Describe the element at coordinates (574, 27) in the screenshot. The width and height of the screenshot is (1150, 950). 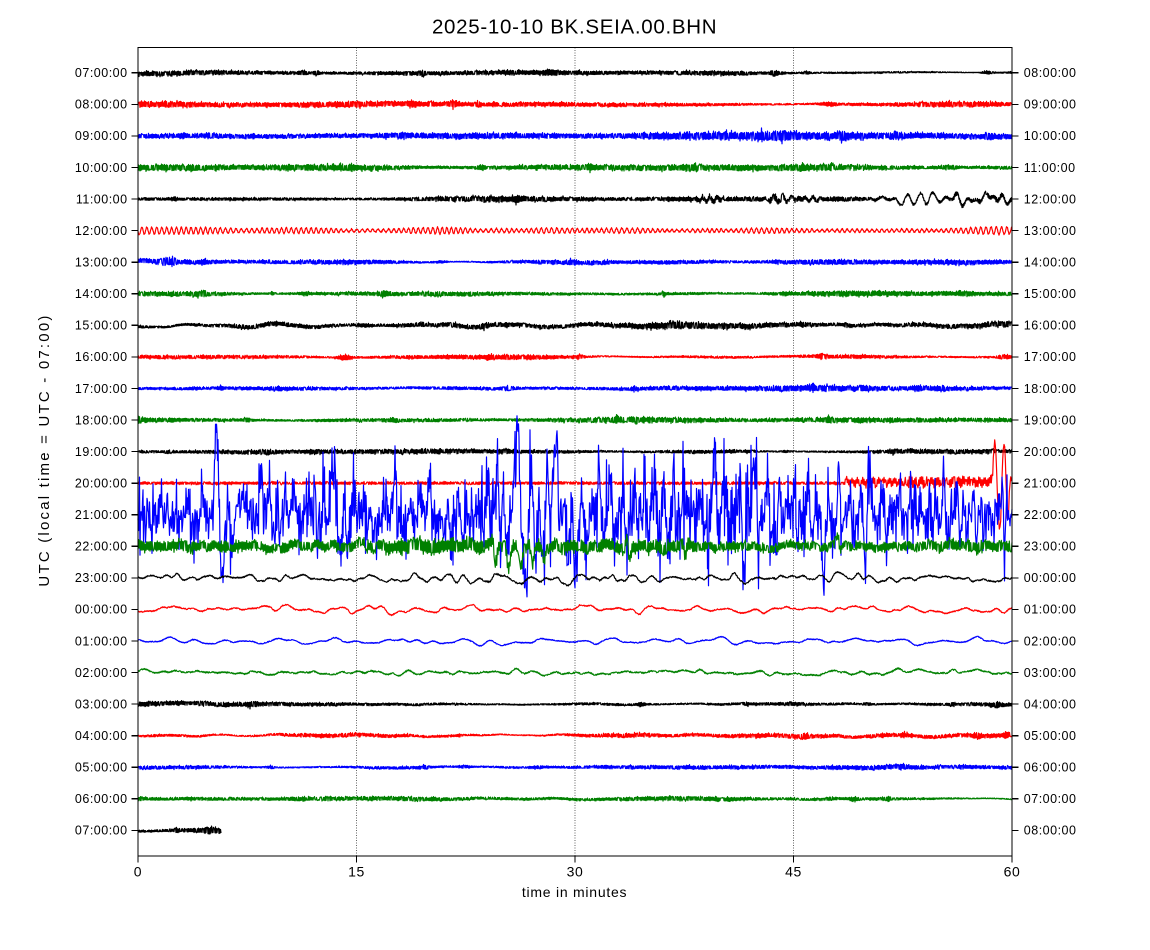
I see `svg-text: 2025-10-10 BK.SEIA.00.BHN` at that location.